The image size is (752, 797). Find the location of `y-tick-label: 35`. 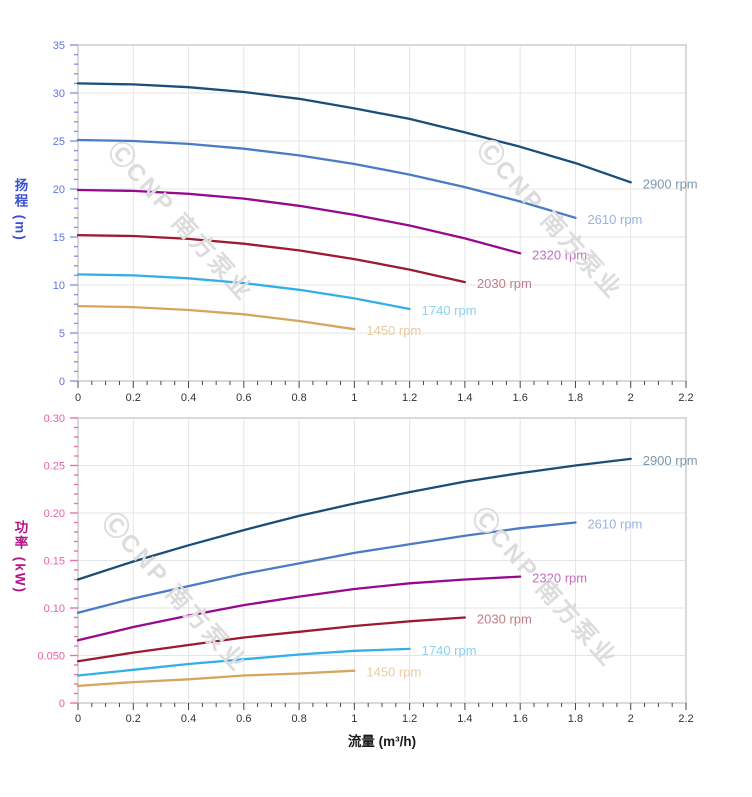

y-tick-label: 35 is located at coordinates (59, 46).